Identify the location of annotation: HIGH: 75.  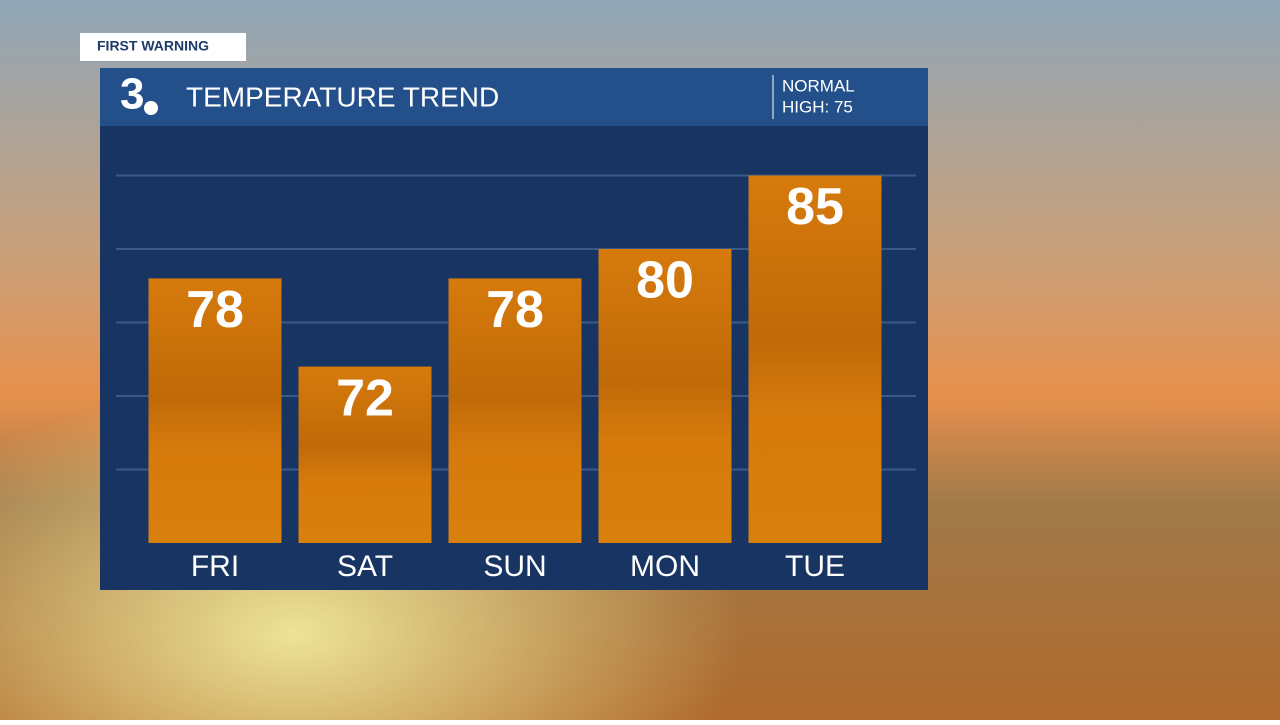
(817, 106).